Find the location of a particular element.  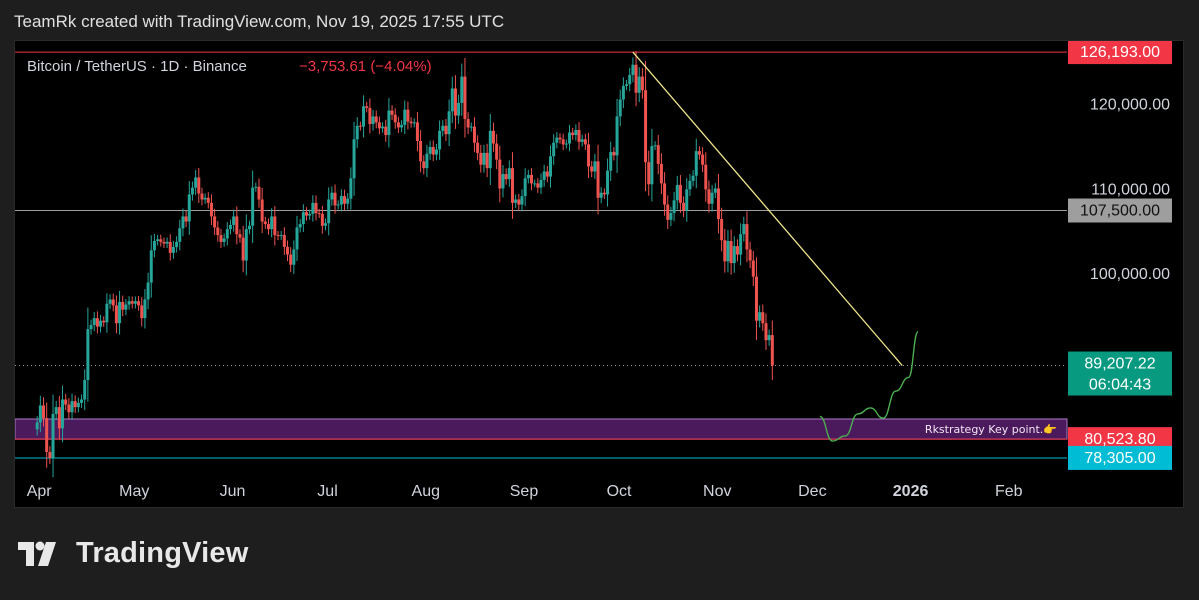

projection-curve is located at coordinates (869, 386).